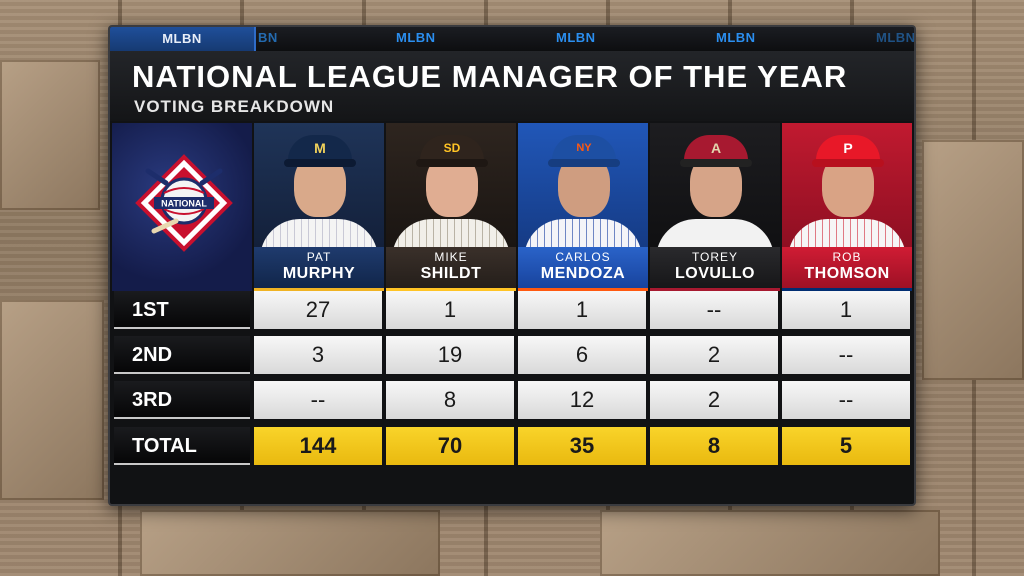 The image size is (1024, 576). What do you see at coordinates (183, 39) in the screenshot?
I see `network-logo: MLBN` at bounding box center [183, 39].